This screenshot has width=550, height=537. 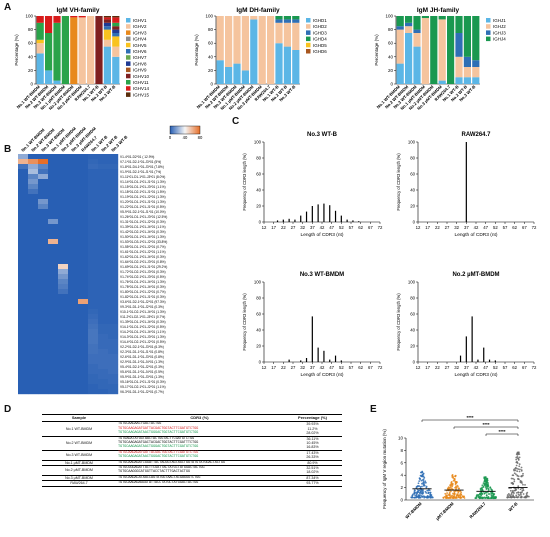 I want to click on table-header-row: Sample CDR3 (%) Percentage (%), so click(x=192, y=418).